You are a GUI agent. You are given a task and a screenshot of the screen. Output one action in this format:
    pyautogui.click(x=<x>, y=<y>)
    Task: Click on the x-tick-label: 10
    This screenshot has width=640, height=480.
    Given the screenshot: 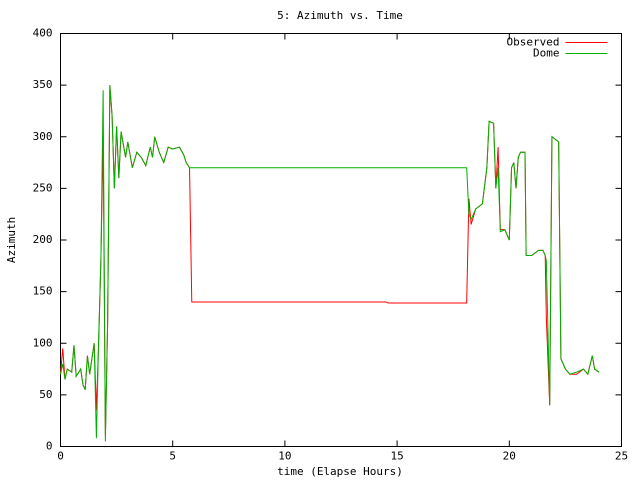 What is the action you would take?
    pyautogui.click(x=284, y=456)
    